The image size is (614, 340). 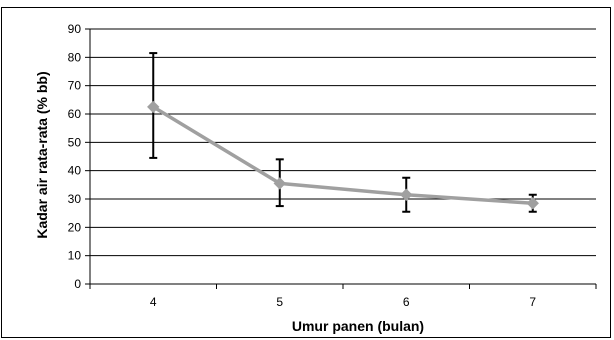 What do you see at coordinates (75, 57) in the screenshot?
I see `y-tick-label: 80` at bounding box center [75, 57].